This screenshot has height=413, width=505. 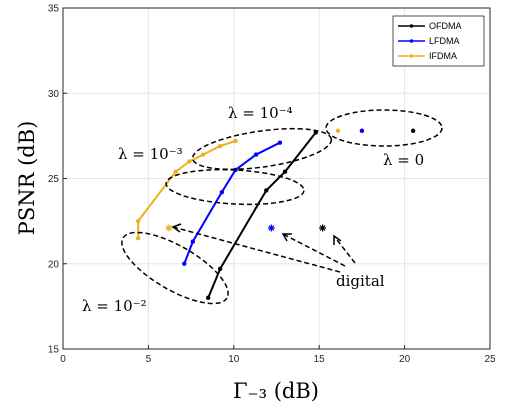 I want to click on annotation-lambda-1e3: λ = 10⁻³, so click(x=150, y=154).